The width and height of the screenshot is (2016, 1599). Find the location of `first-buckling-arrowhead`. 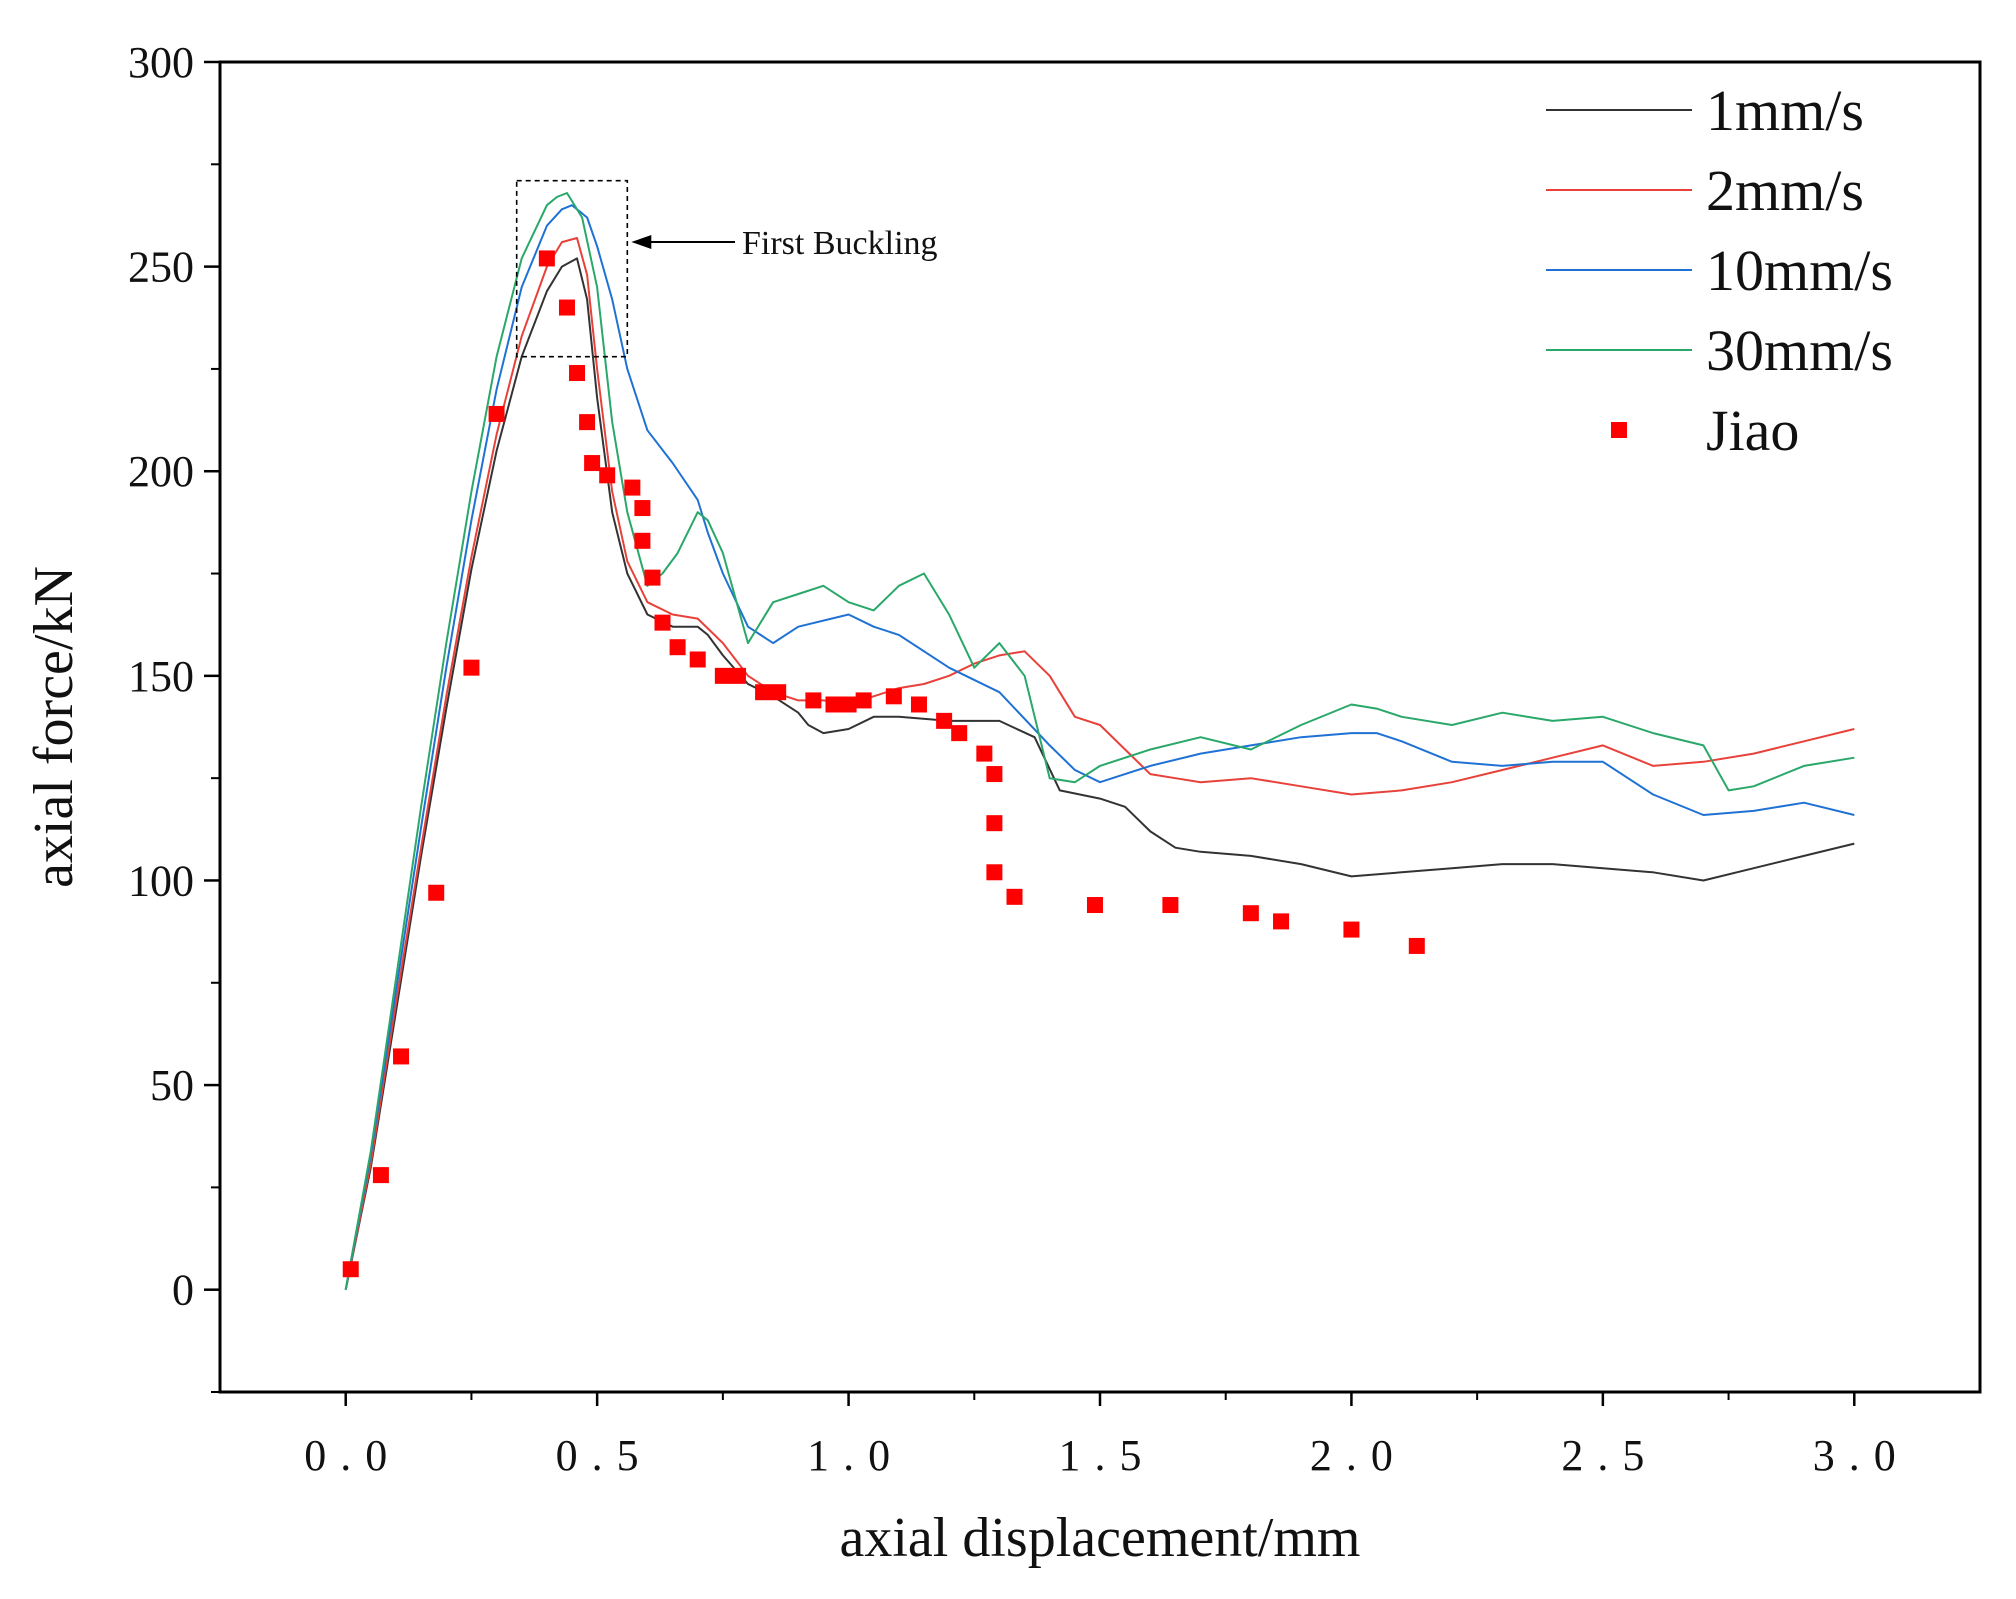

first-buckling-arrowhead is located at coordinates (641, 242).